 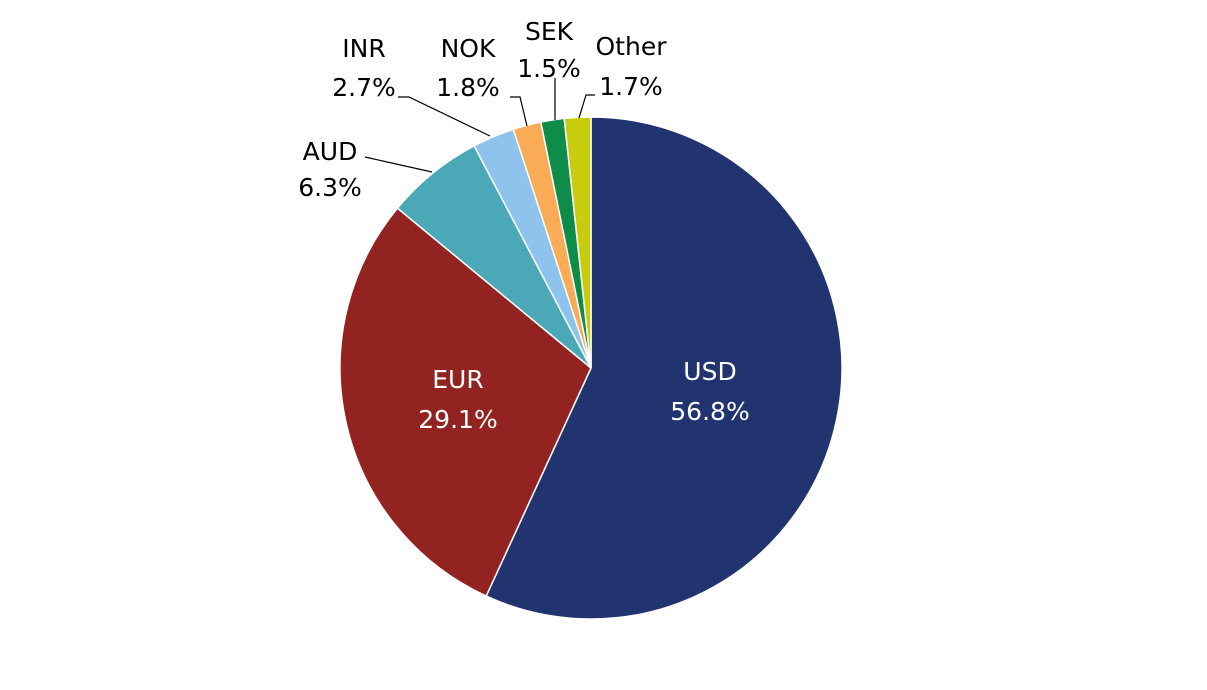 What do you see at coordinates (468, 87) in the screenshot?
I see `slice-value-nok: 1.8%` at bounding box center [468, 87].